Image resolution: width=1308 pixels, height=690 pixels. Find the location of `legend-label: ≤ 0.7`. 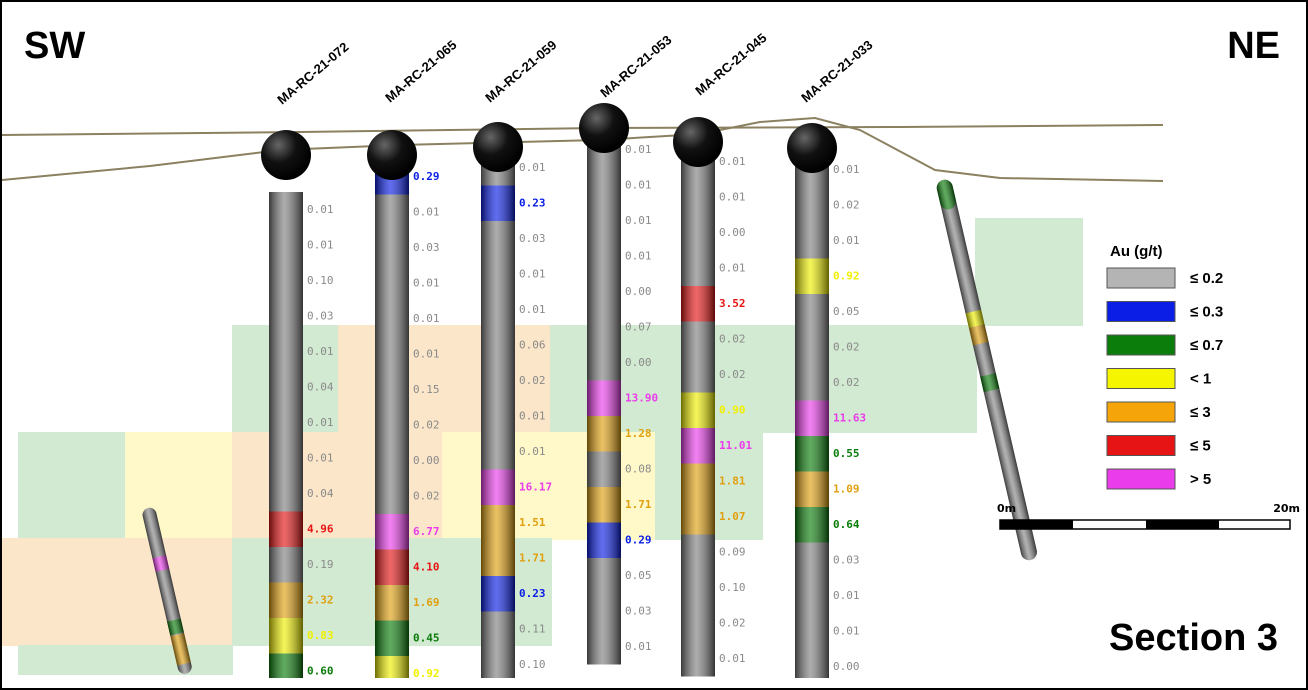

legend-label: ≤ 0.7 is located at coordinates (1206, 345).